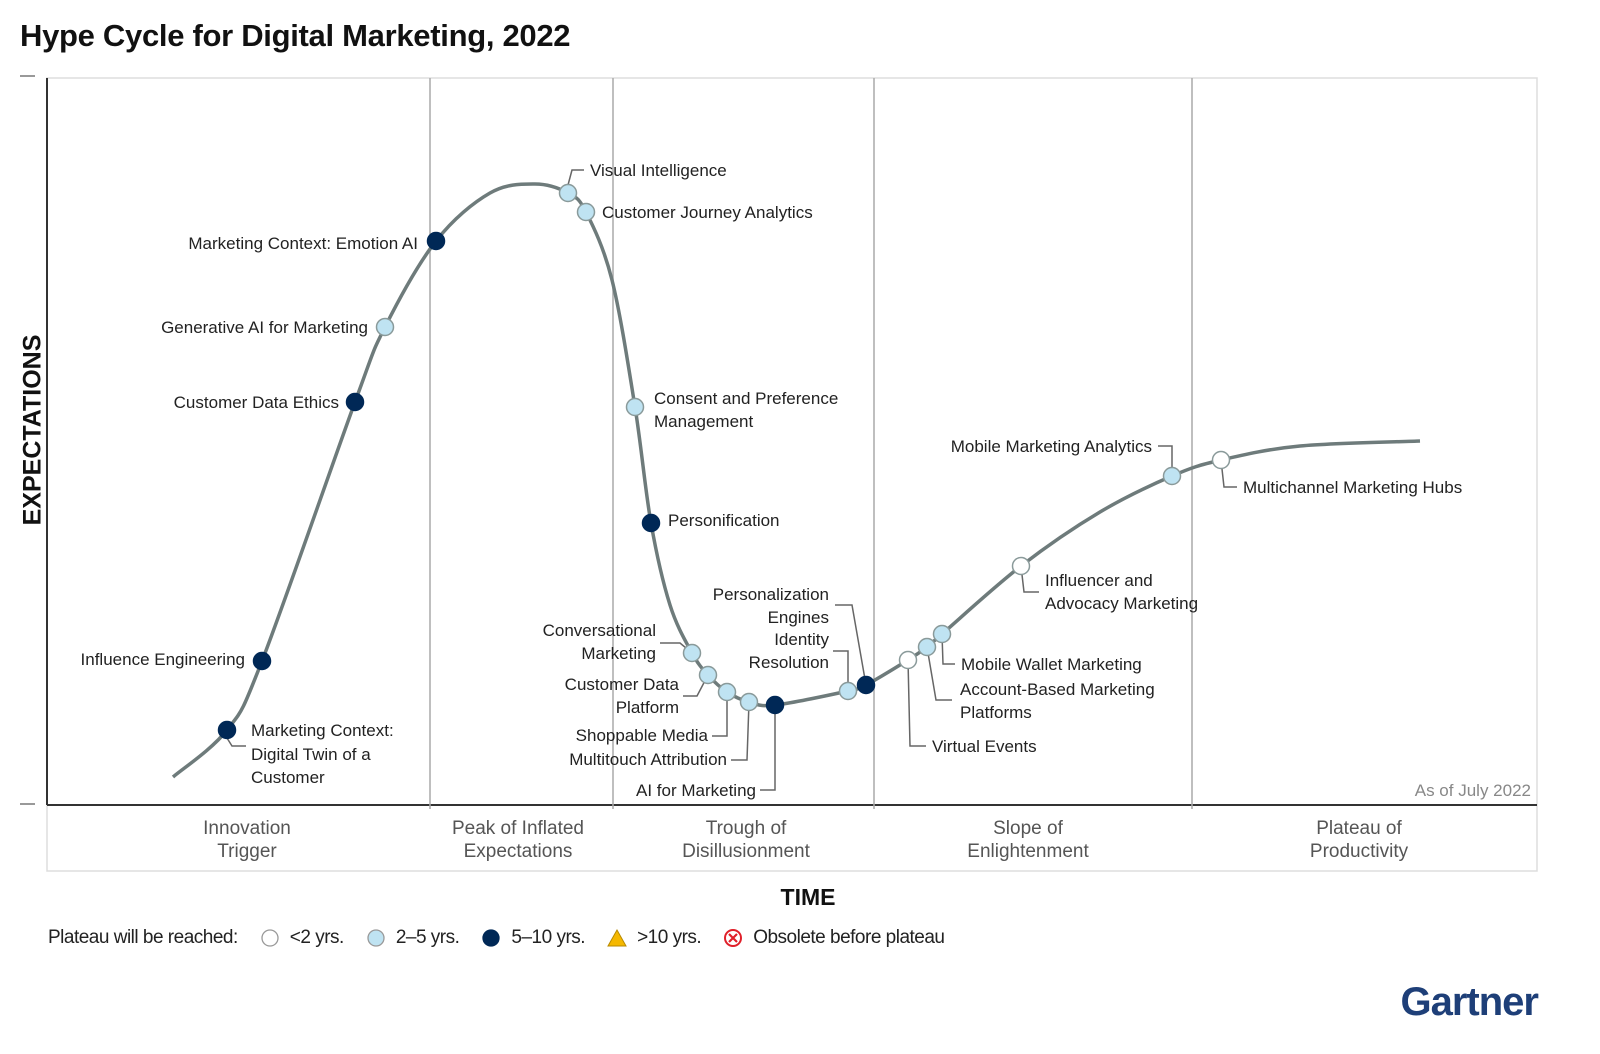 The image size is (1600, 1054). I want to click on innovation-marketing-context-emotion-ai: Marketing Context: Emotion AI, so click(303, 243).